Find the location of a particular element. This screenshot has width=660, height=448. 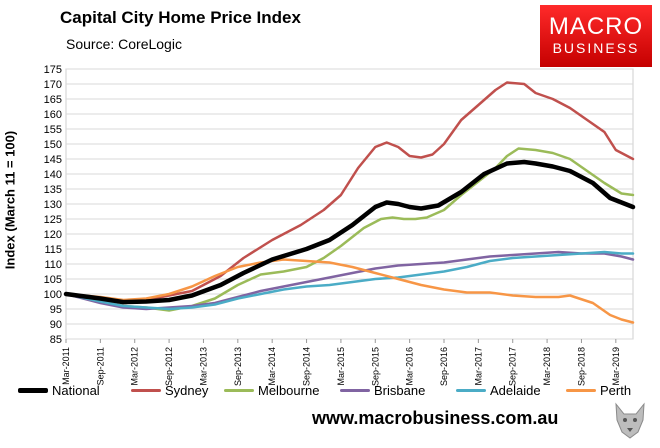

logo-line-1: MACRO is located at coordinates (596, 26).